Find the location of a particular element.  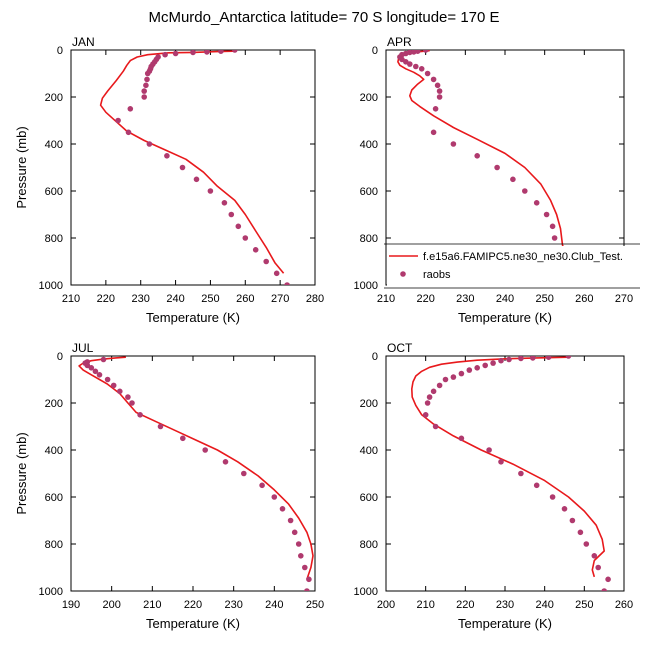

y-tick-label: 200 is located at coordinates (369, 404).